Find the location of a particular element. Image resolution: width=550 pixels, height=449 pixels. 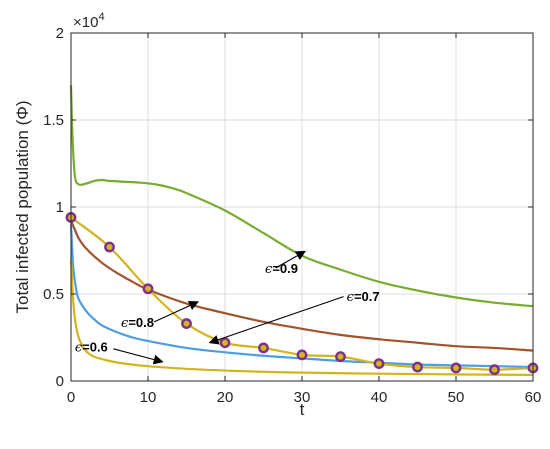

x-tick-label: 10 is located at coordinates (148, 397).